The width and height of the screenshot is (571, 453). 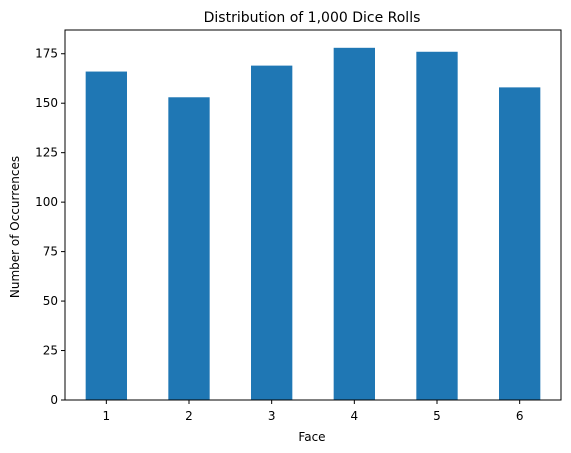 I want to click on y-tick-label: 125, so click(x=46, y=153).